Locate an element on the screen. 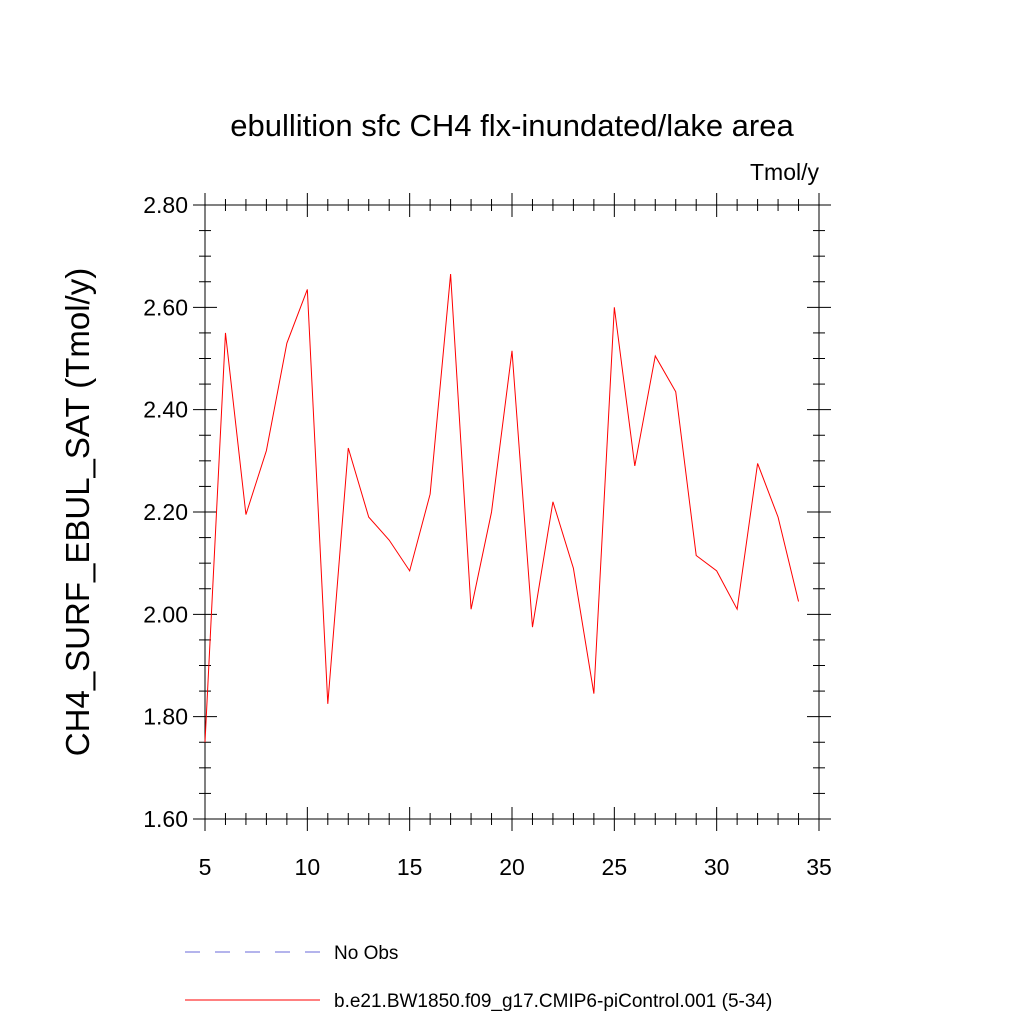  y-tick-label: 1.60 is located at coordinates (165, 819).